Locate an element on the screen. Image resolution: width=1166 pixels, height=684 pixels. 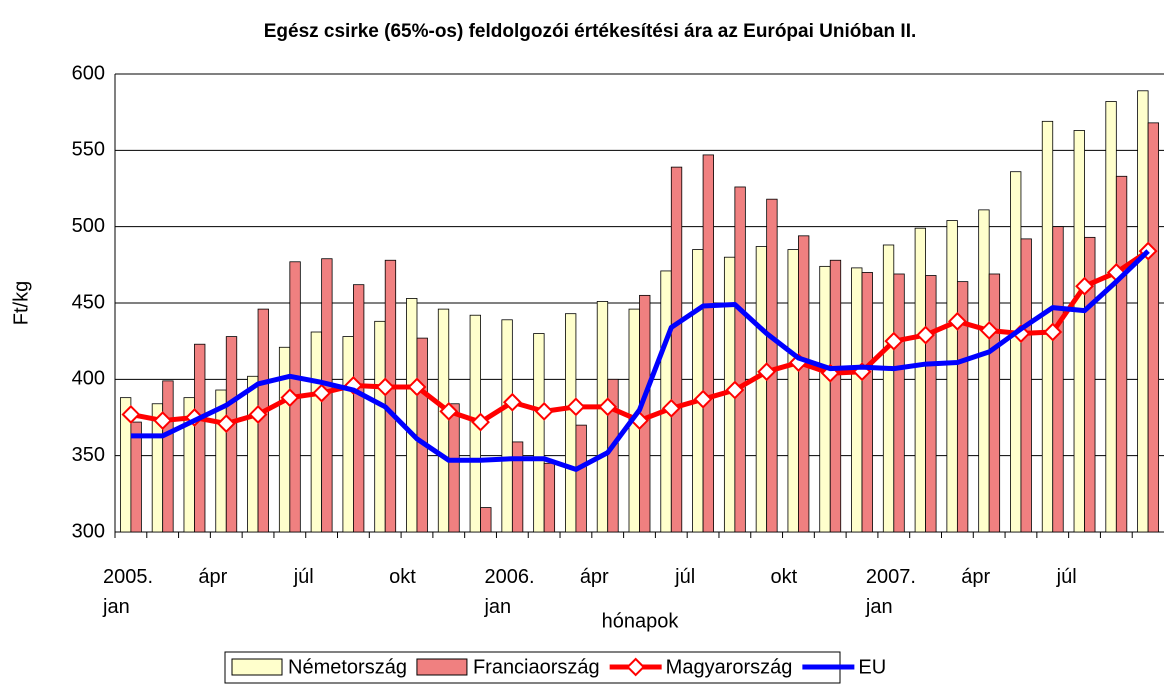
y-tick-label: 500 is located at coordinates (88, 226).